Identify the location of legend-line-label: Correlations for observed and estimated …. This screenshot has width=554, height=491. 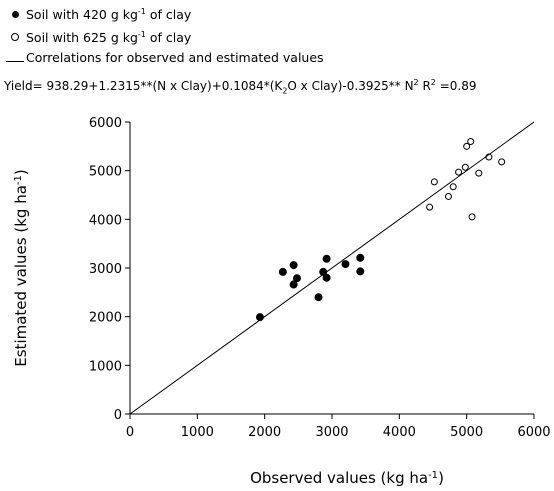
(175, 58).